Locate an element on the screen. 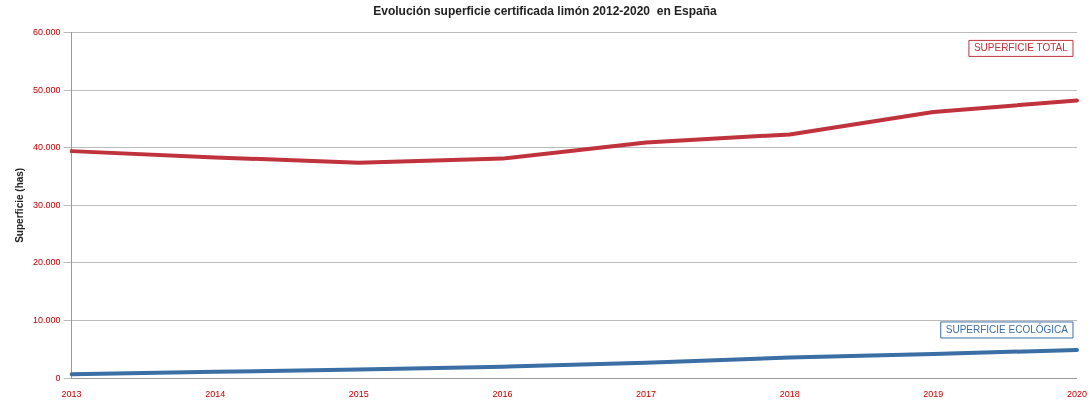 The height and width of the screenshot is (407, 1090). y-tick-label: 50.000 is located at coordinates (47, 89).